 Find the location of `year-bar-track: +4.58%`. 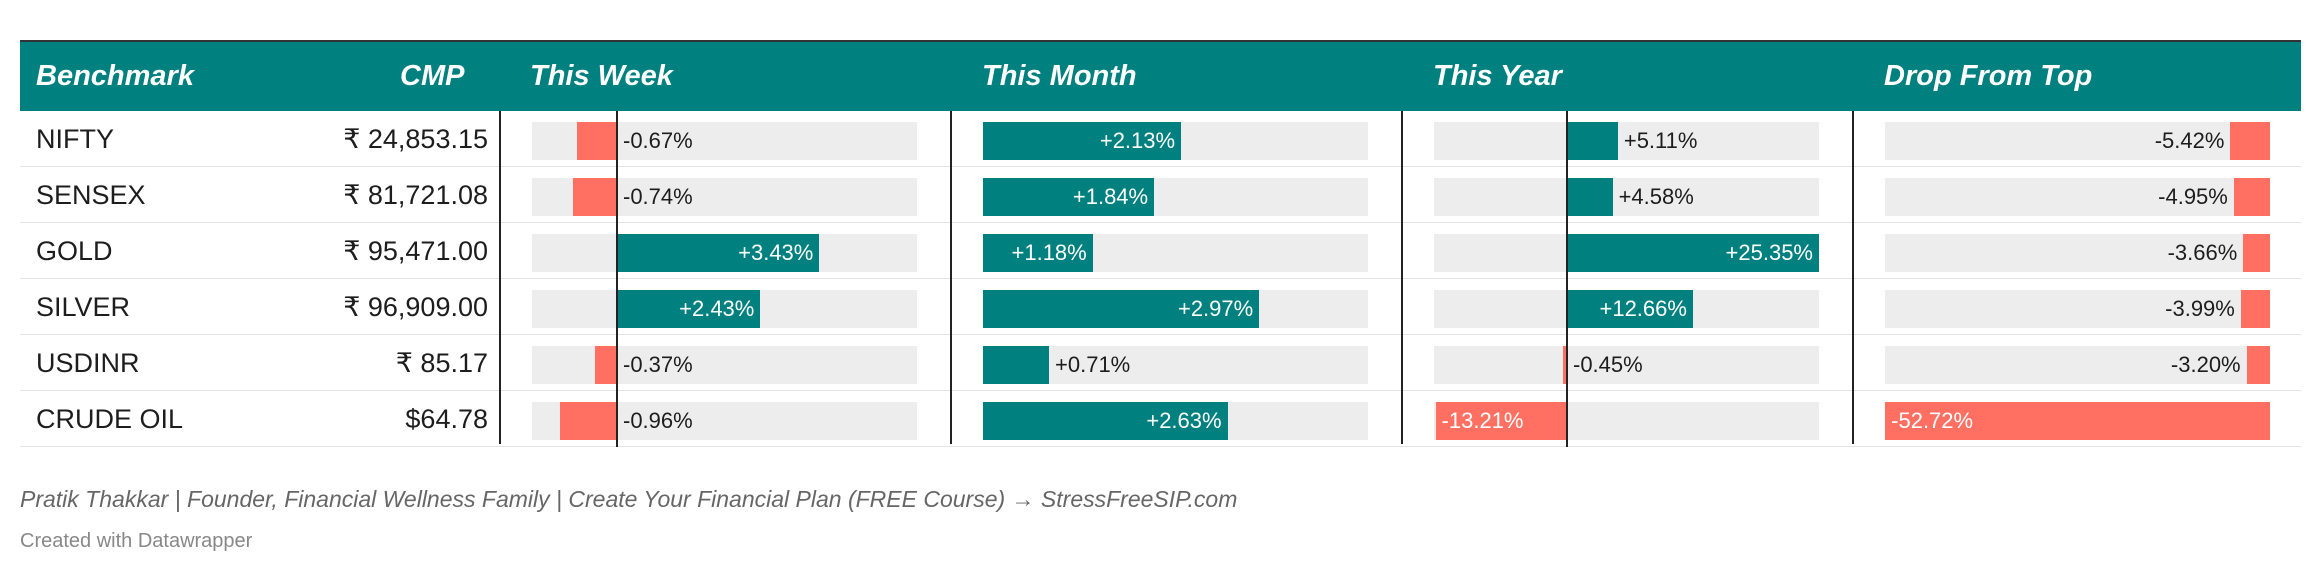

year-bar-track: +4.58% is located at coordinates (1626, 195).